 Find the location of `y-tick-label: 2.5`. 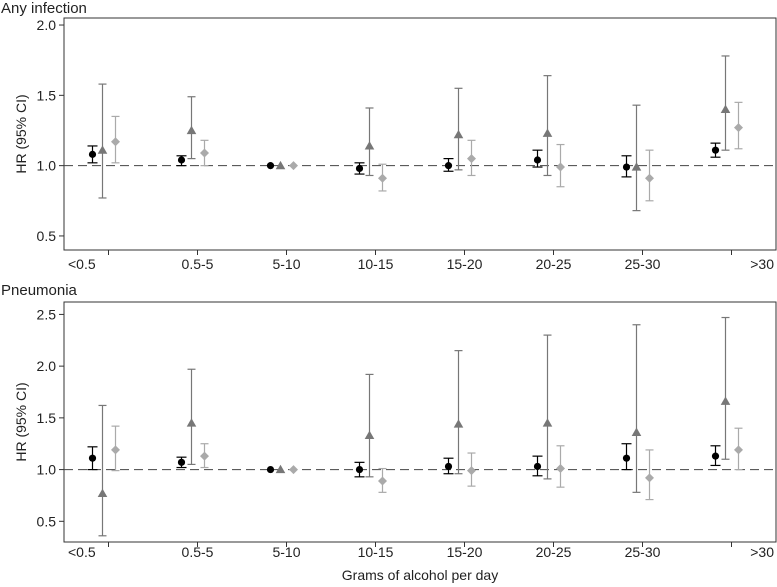

y-tick-label: 2.5 is located at coordinates (47, 314).